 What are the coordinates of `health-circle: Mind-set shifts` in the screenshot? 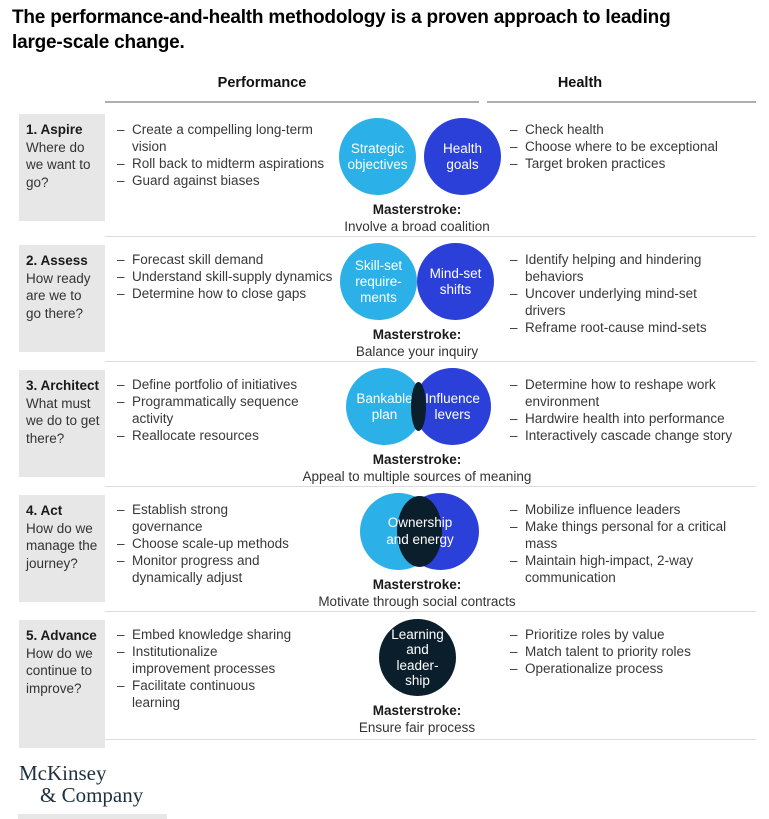 It's located at (455, 281).